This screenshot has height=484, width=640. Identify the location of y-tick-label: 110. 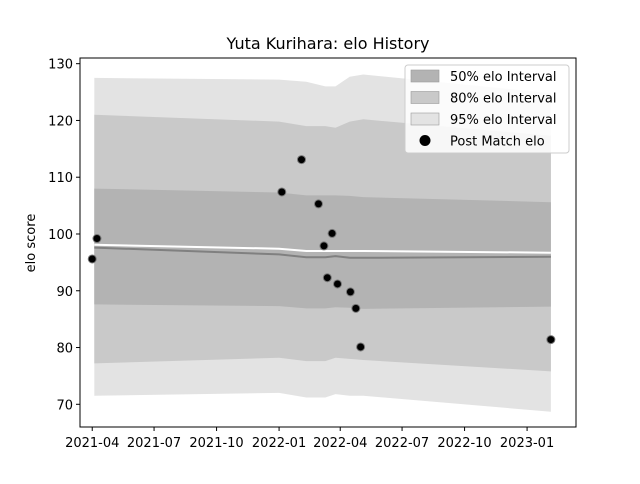
(60, 178).